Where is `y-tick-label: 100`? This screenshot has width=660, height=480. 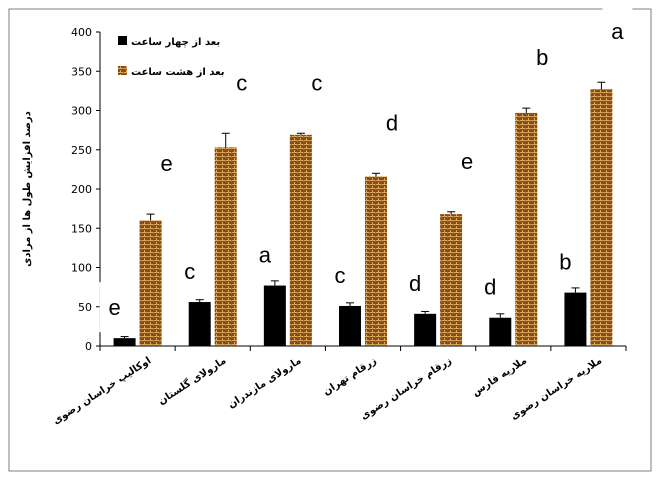 y-tick-label: 100 is located at coordinates (81, 268).